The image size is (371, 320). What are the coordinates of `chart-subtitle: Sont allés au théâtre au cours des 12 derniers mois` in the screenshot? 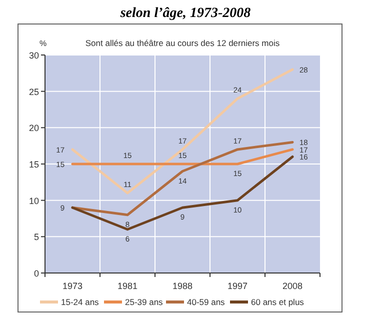 It's located at (182, 43).